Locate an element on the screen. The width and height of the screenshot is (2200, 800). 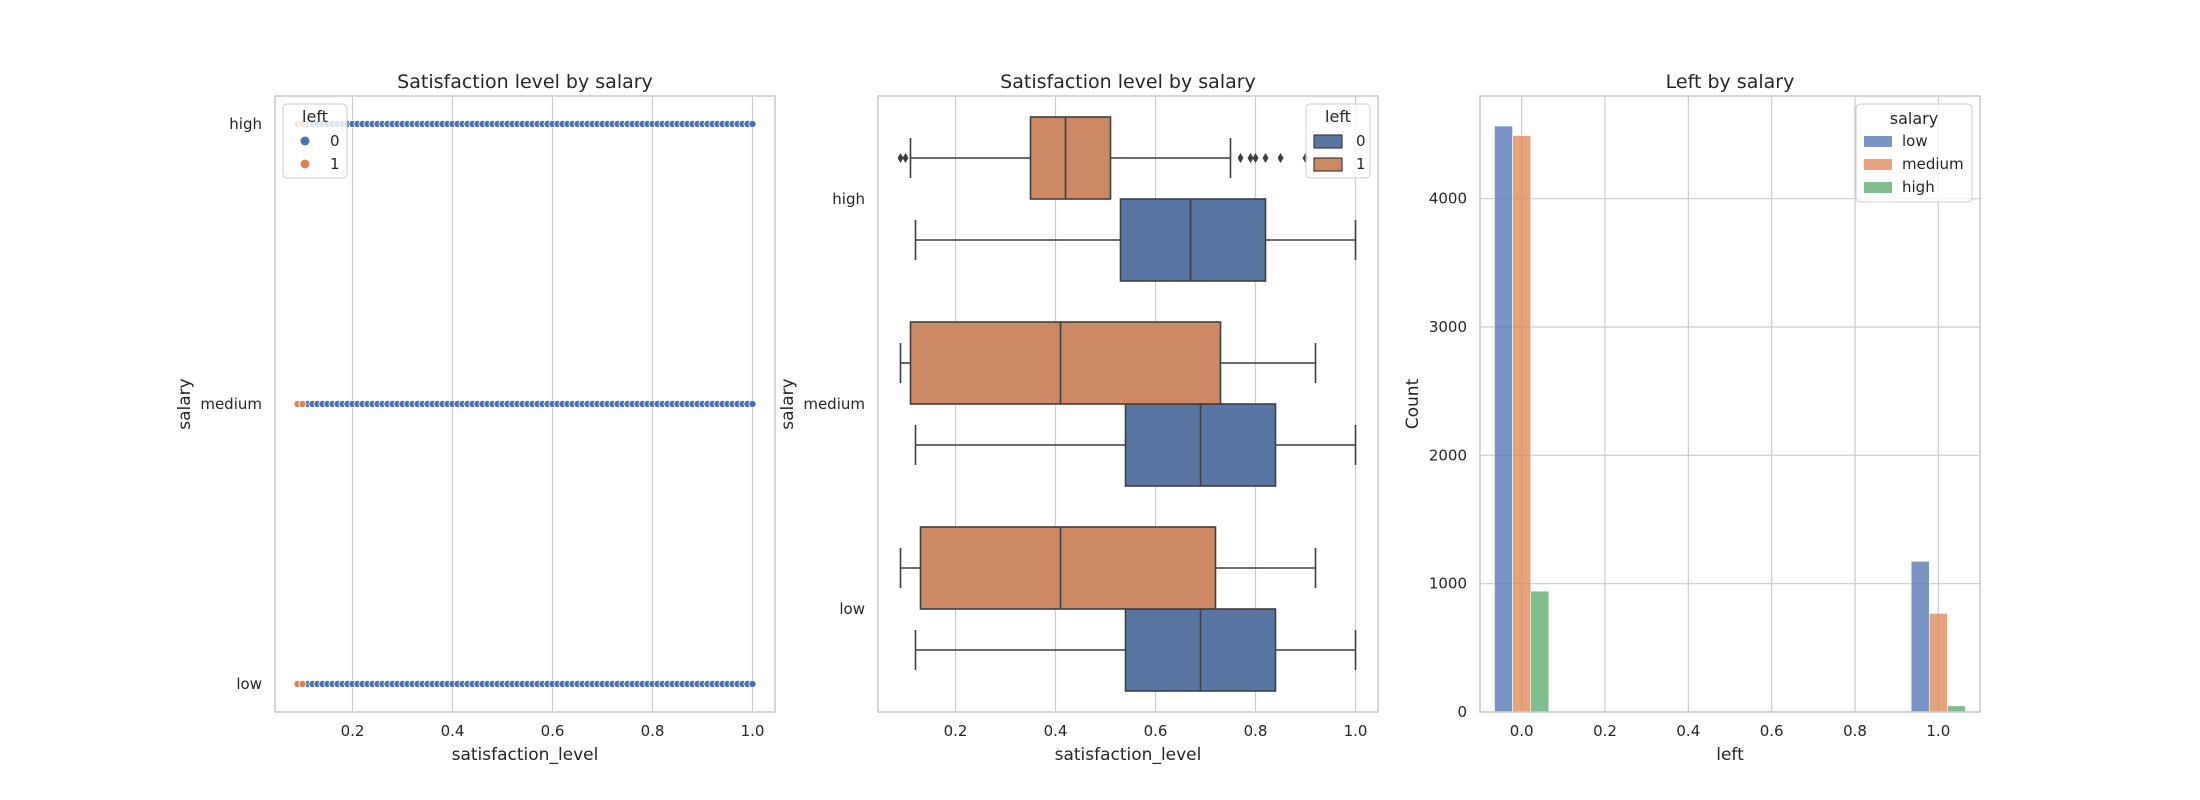
chart-3-ytick-4: 4000 is located at coordinates (1448, 199).